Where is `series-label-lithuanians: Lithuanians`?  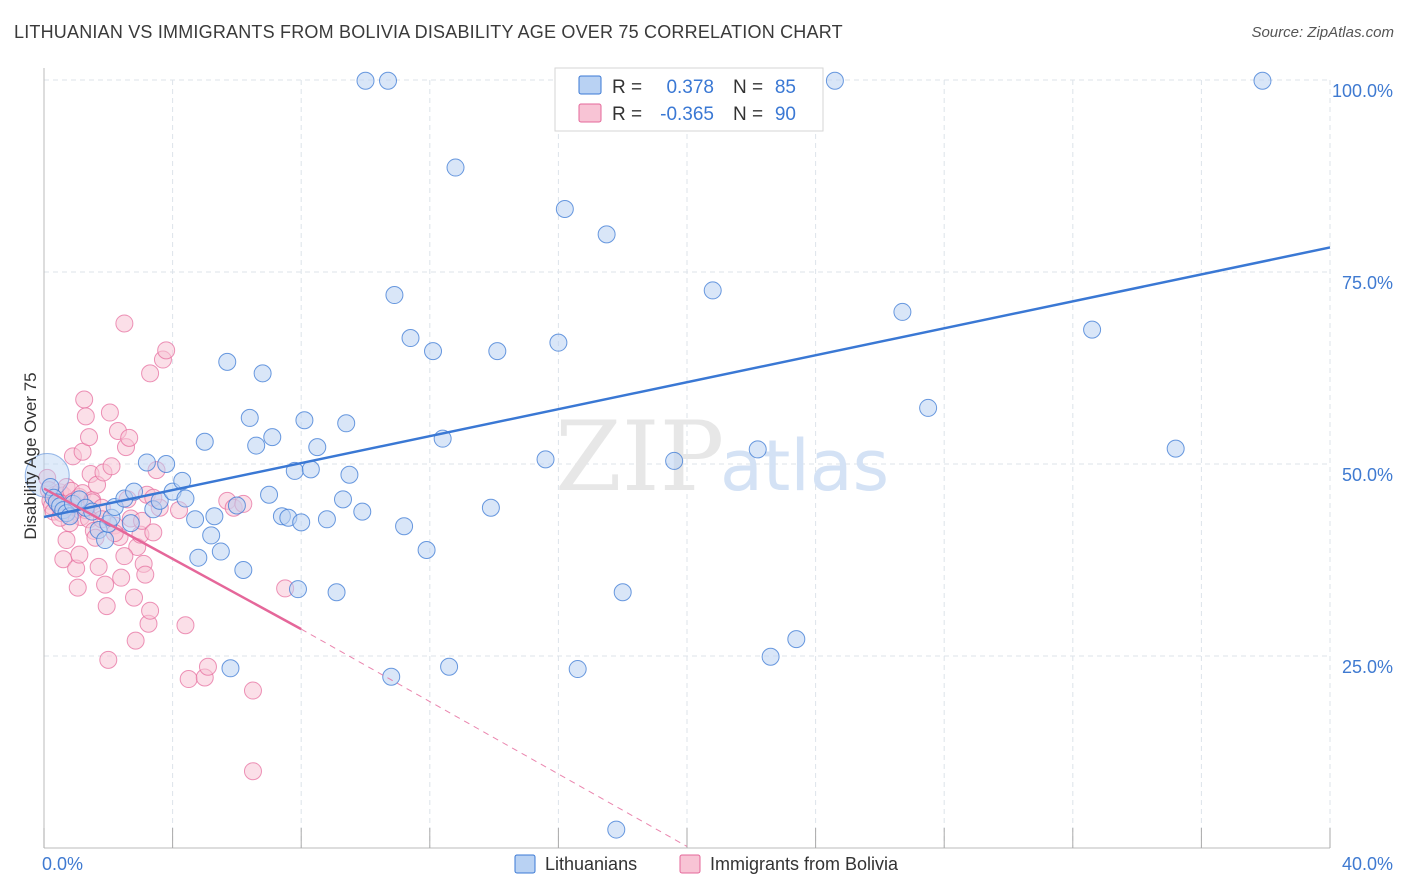 series-label-lithuanians: Lithuanians is located at coordinates (591, 864).